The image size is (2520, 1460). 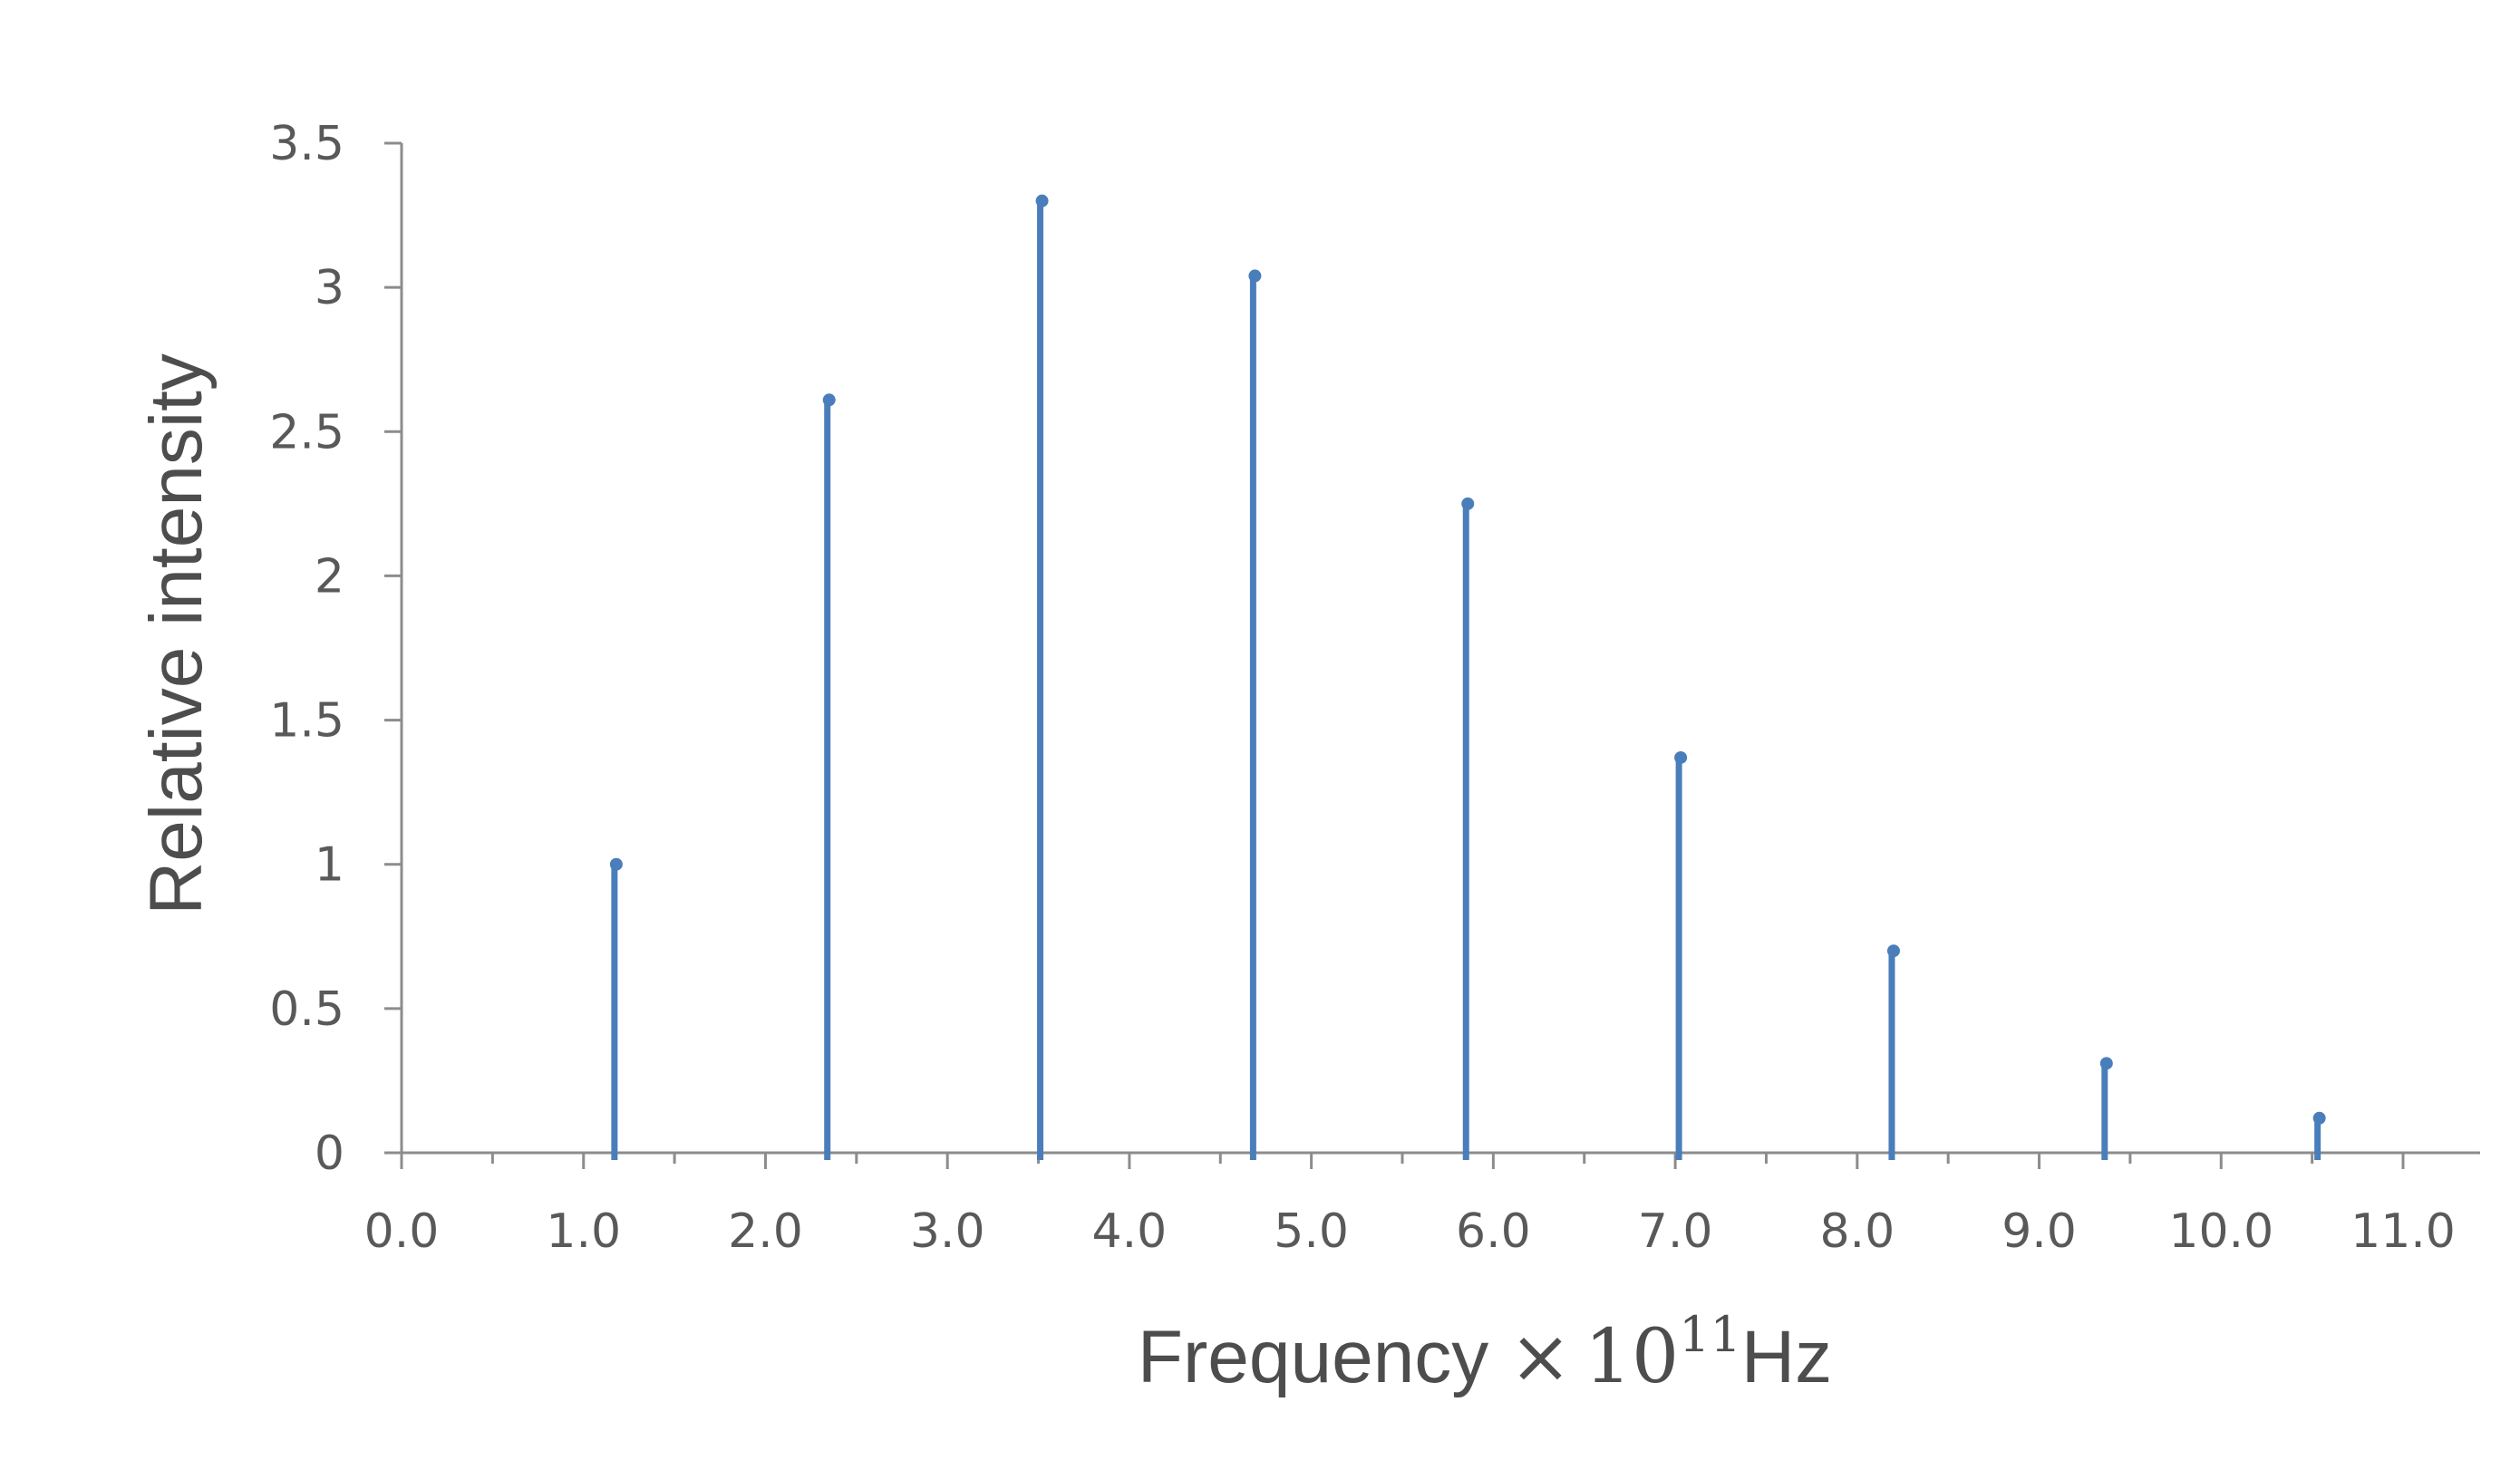 What do you see at coordinates (307, 144) in the screenshot?
I see `y-tick-label: 3.5` at bounding box center [307, 144].